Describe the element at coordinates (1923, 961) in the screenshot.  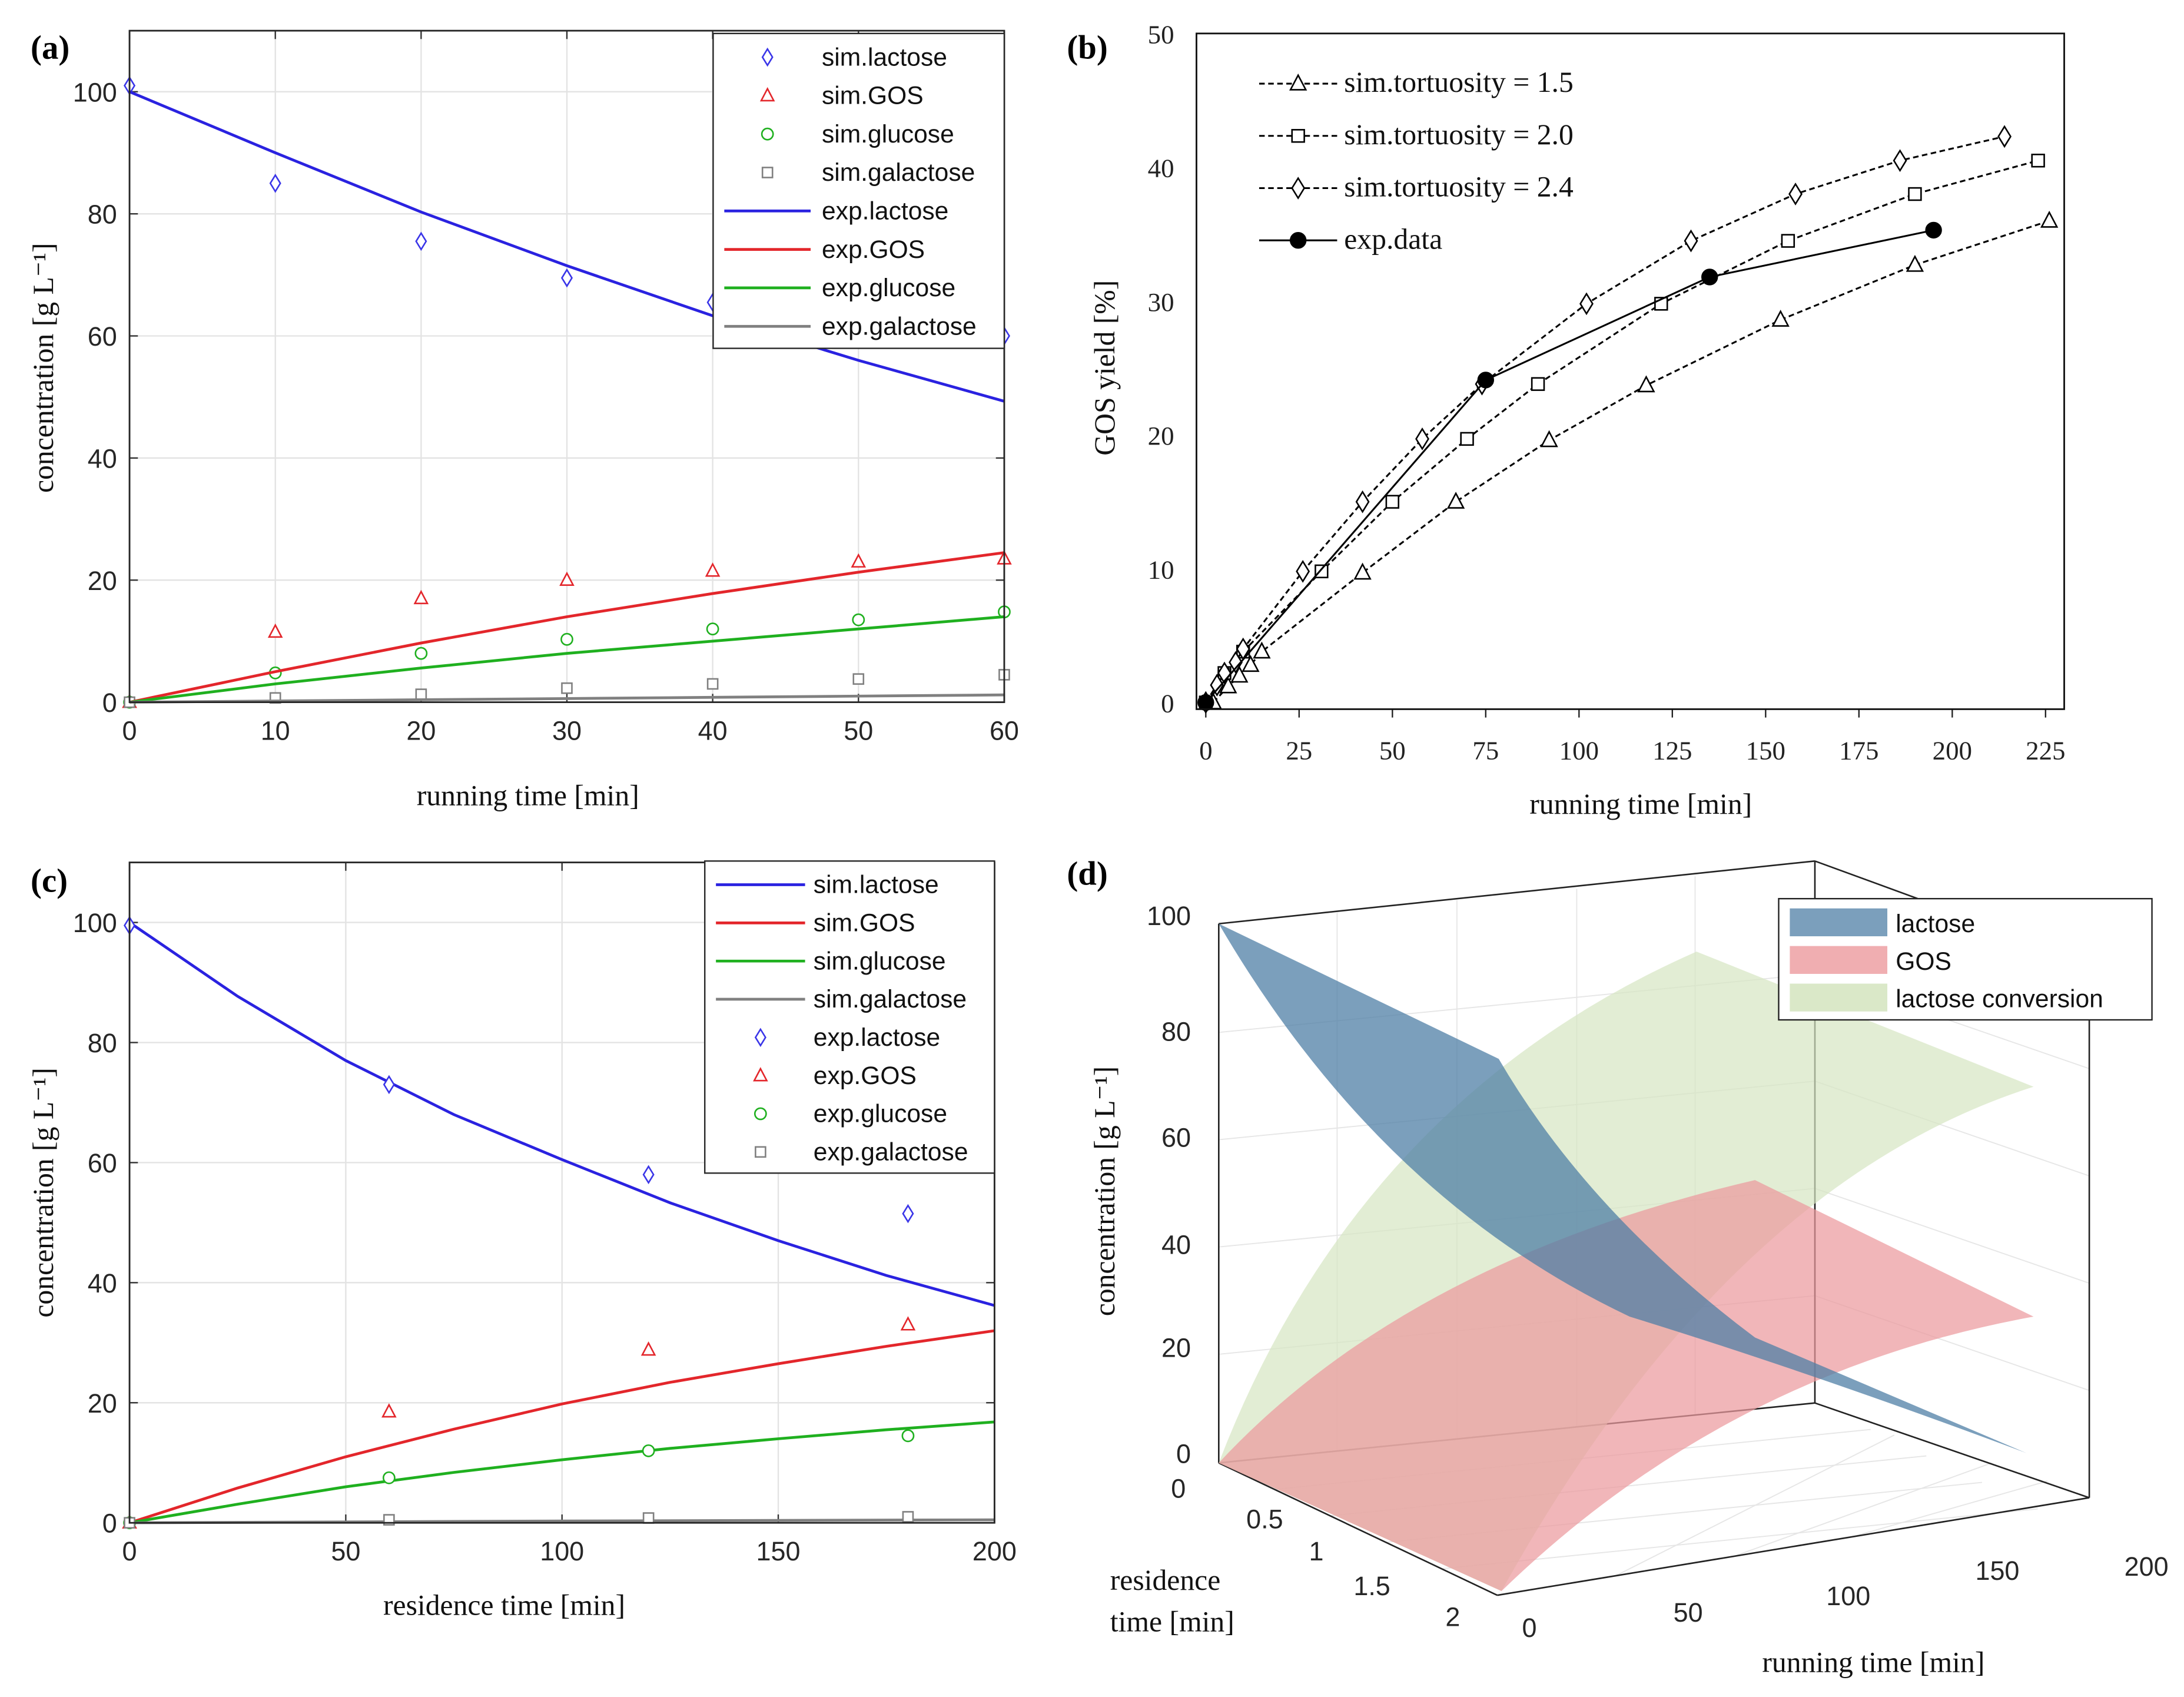
I see `legend-label: GOS` at that location.